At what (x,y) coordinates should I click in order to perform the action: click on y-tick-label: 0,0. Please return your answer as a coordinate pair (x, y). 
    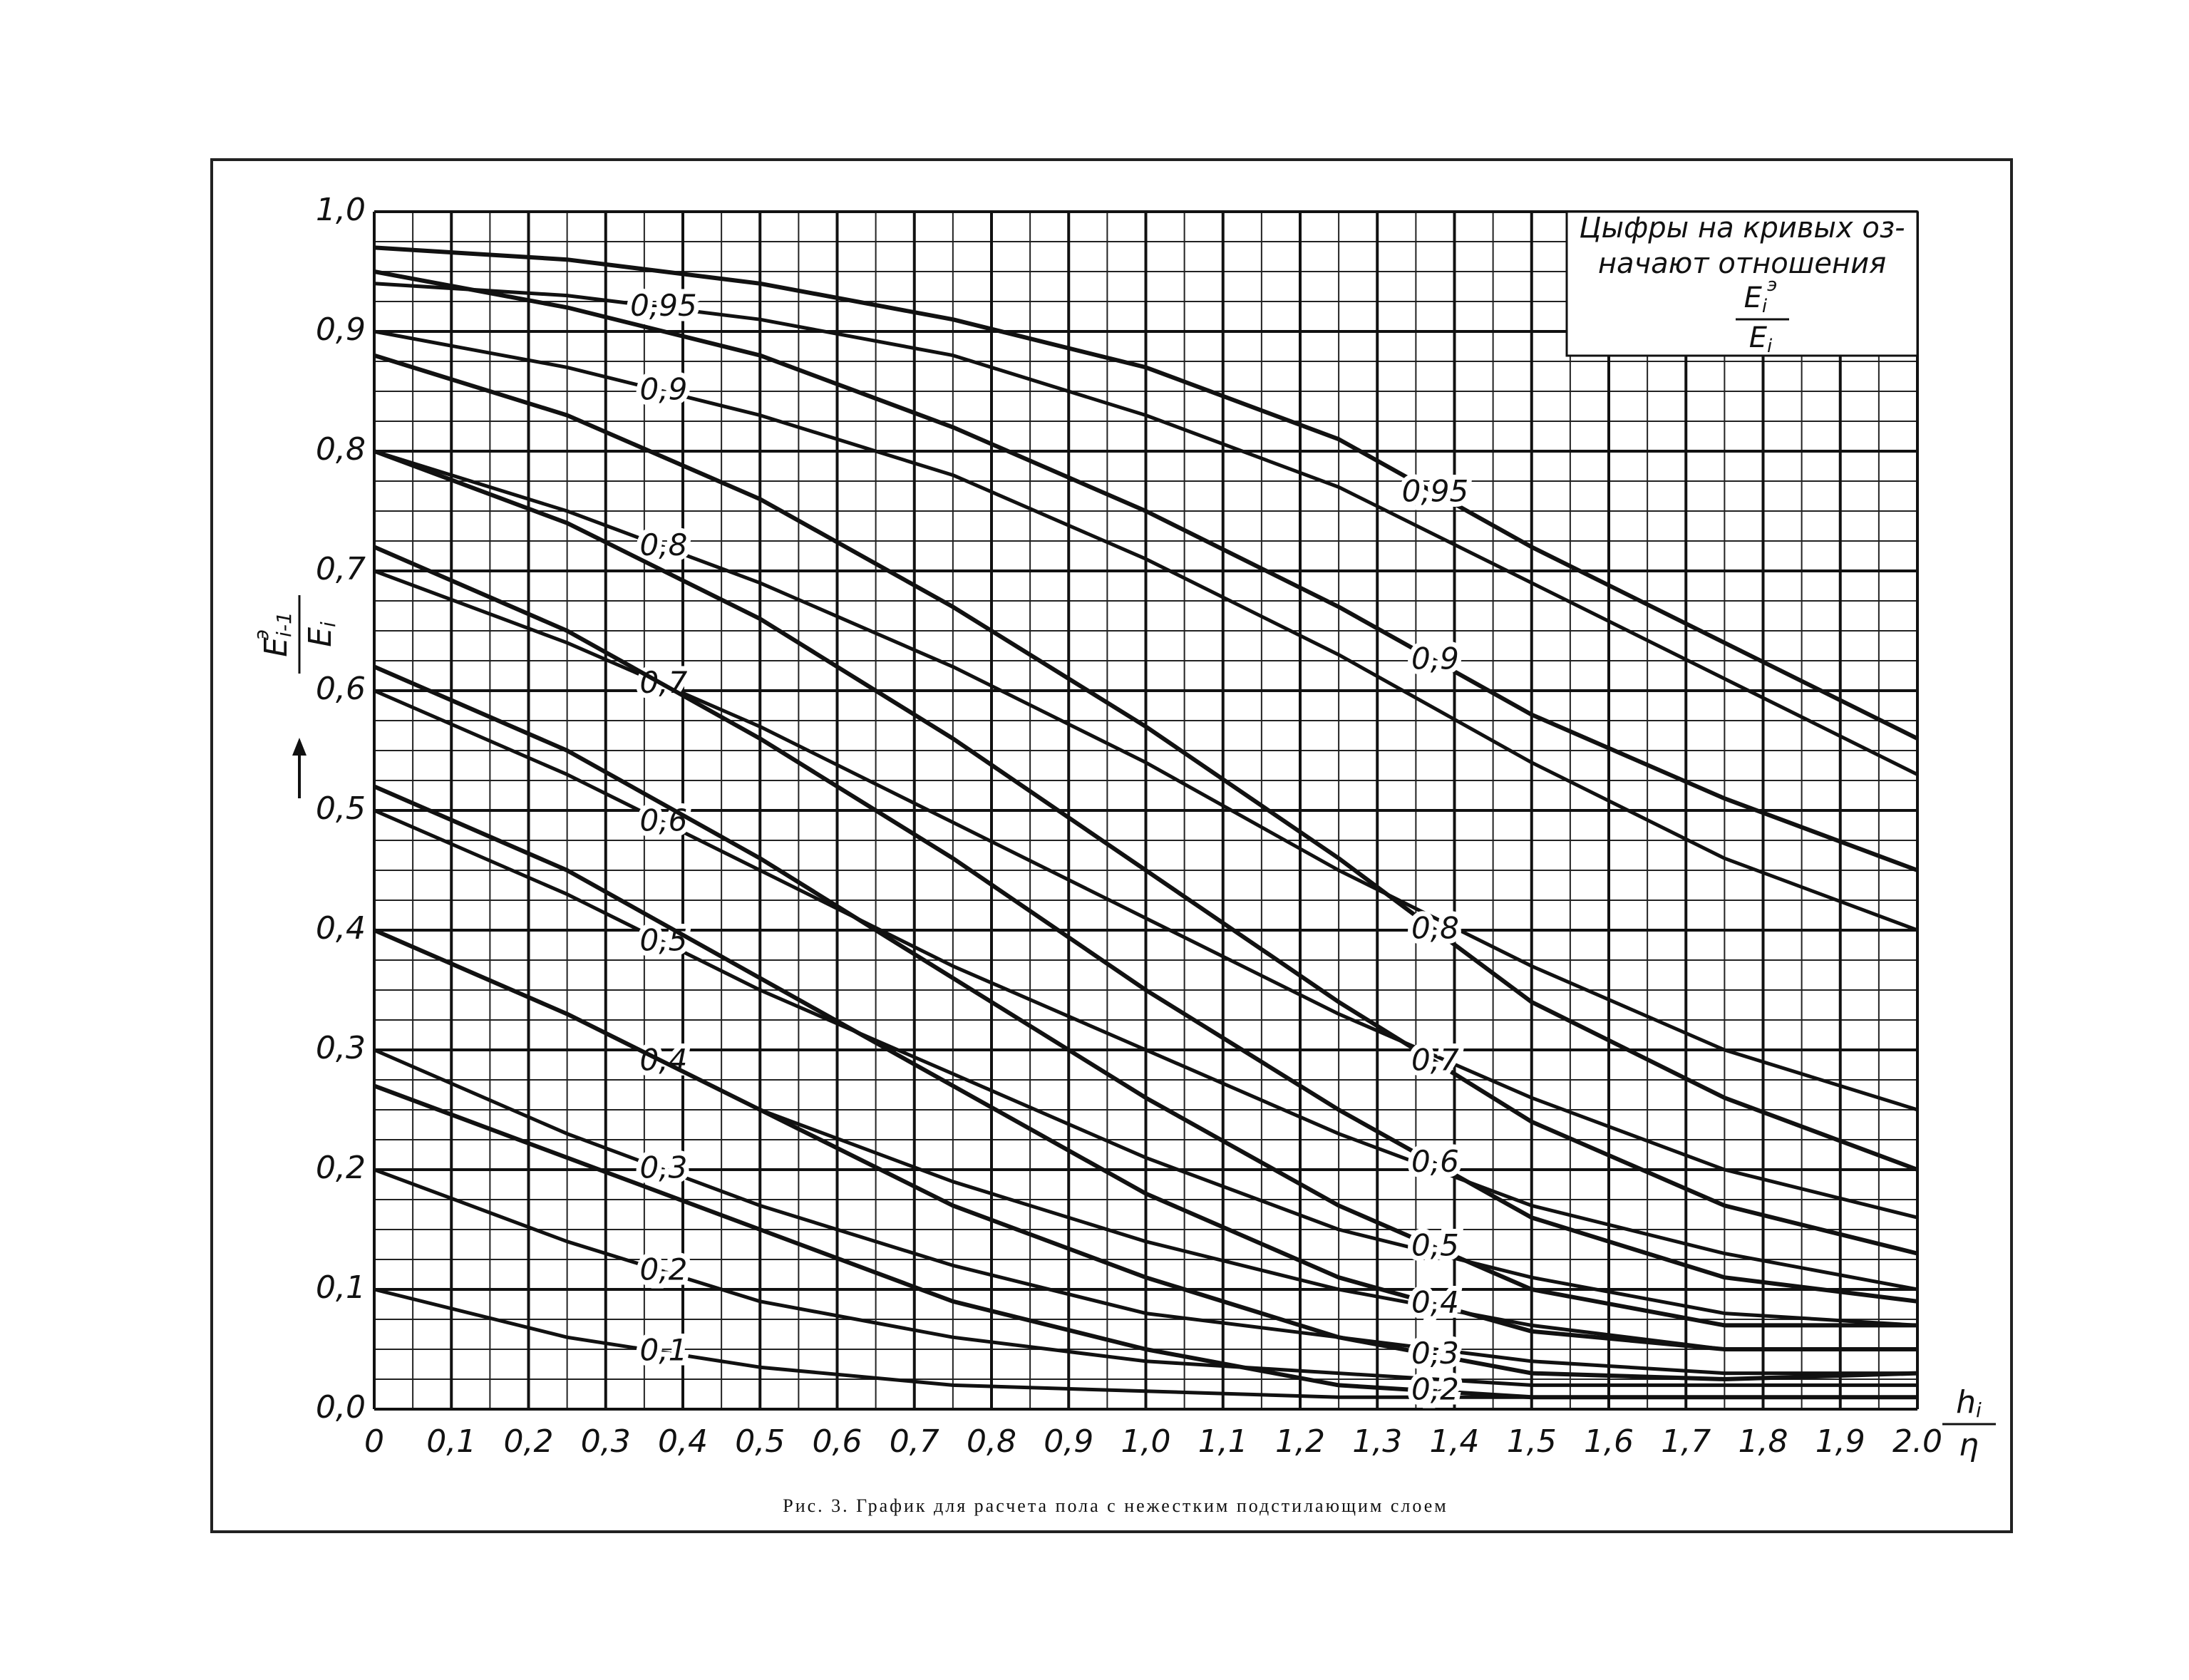
    Looking at the image, I should click on (341, 1407).